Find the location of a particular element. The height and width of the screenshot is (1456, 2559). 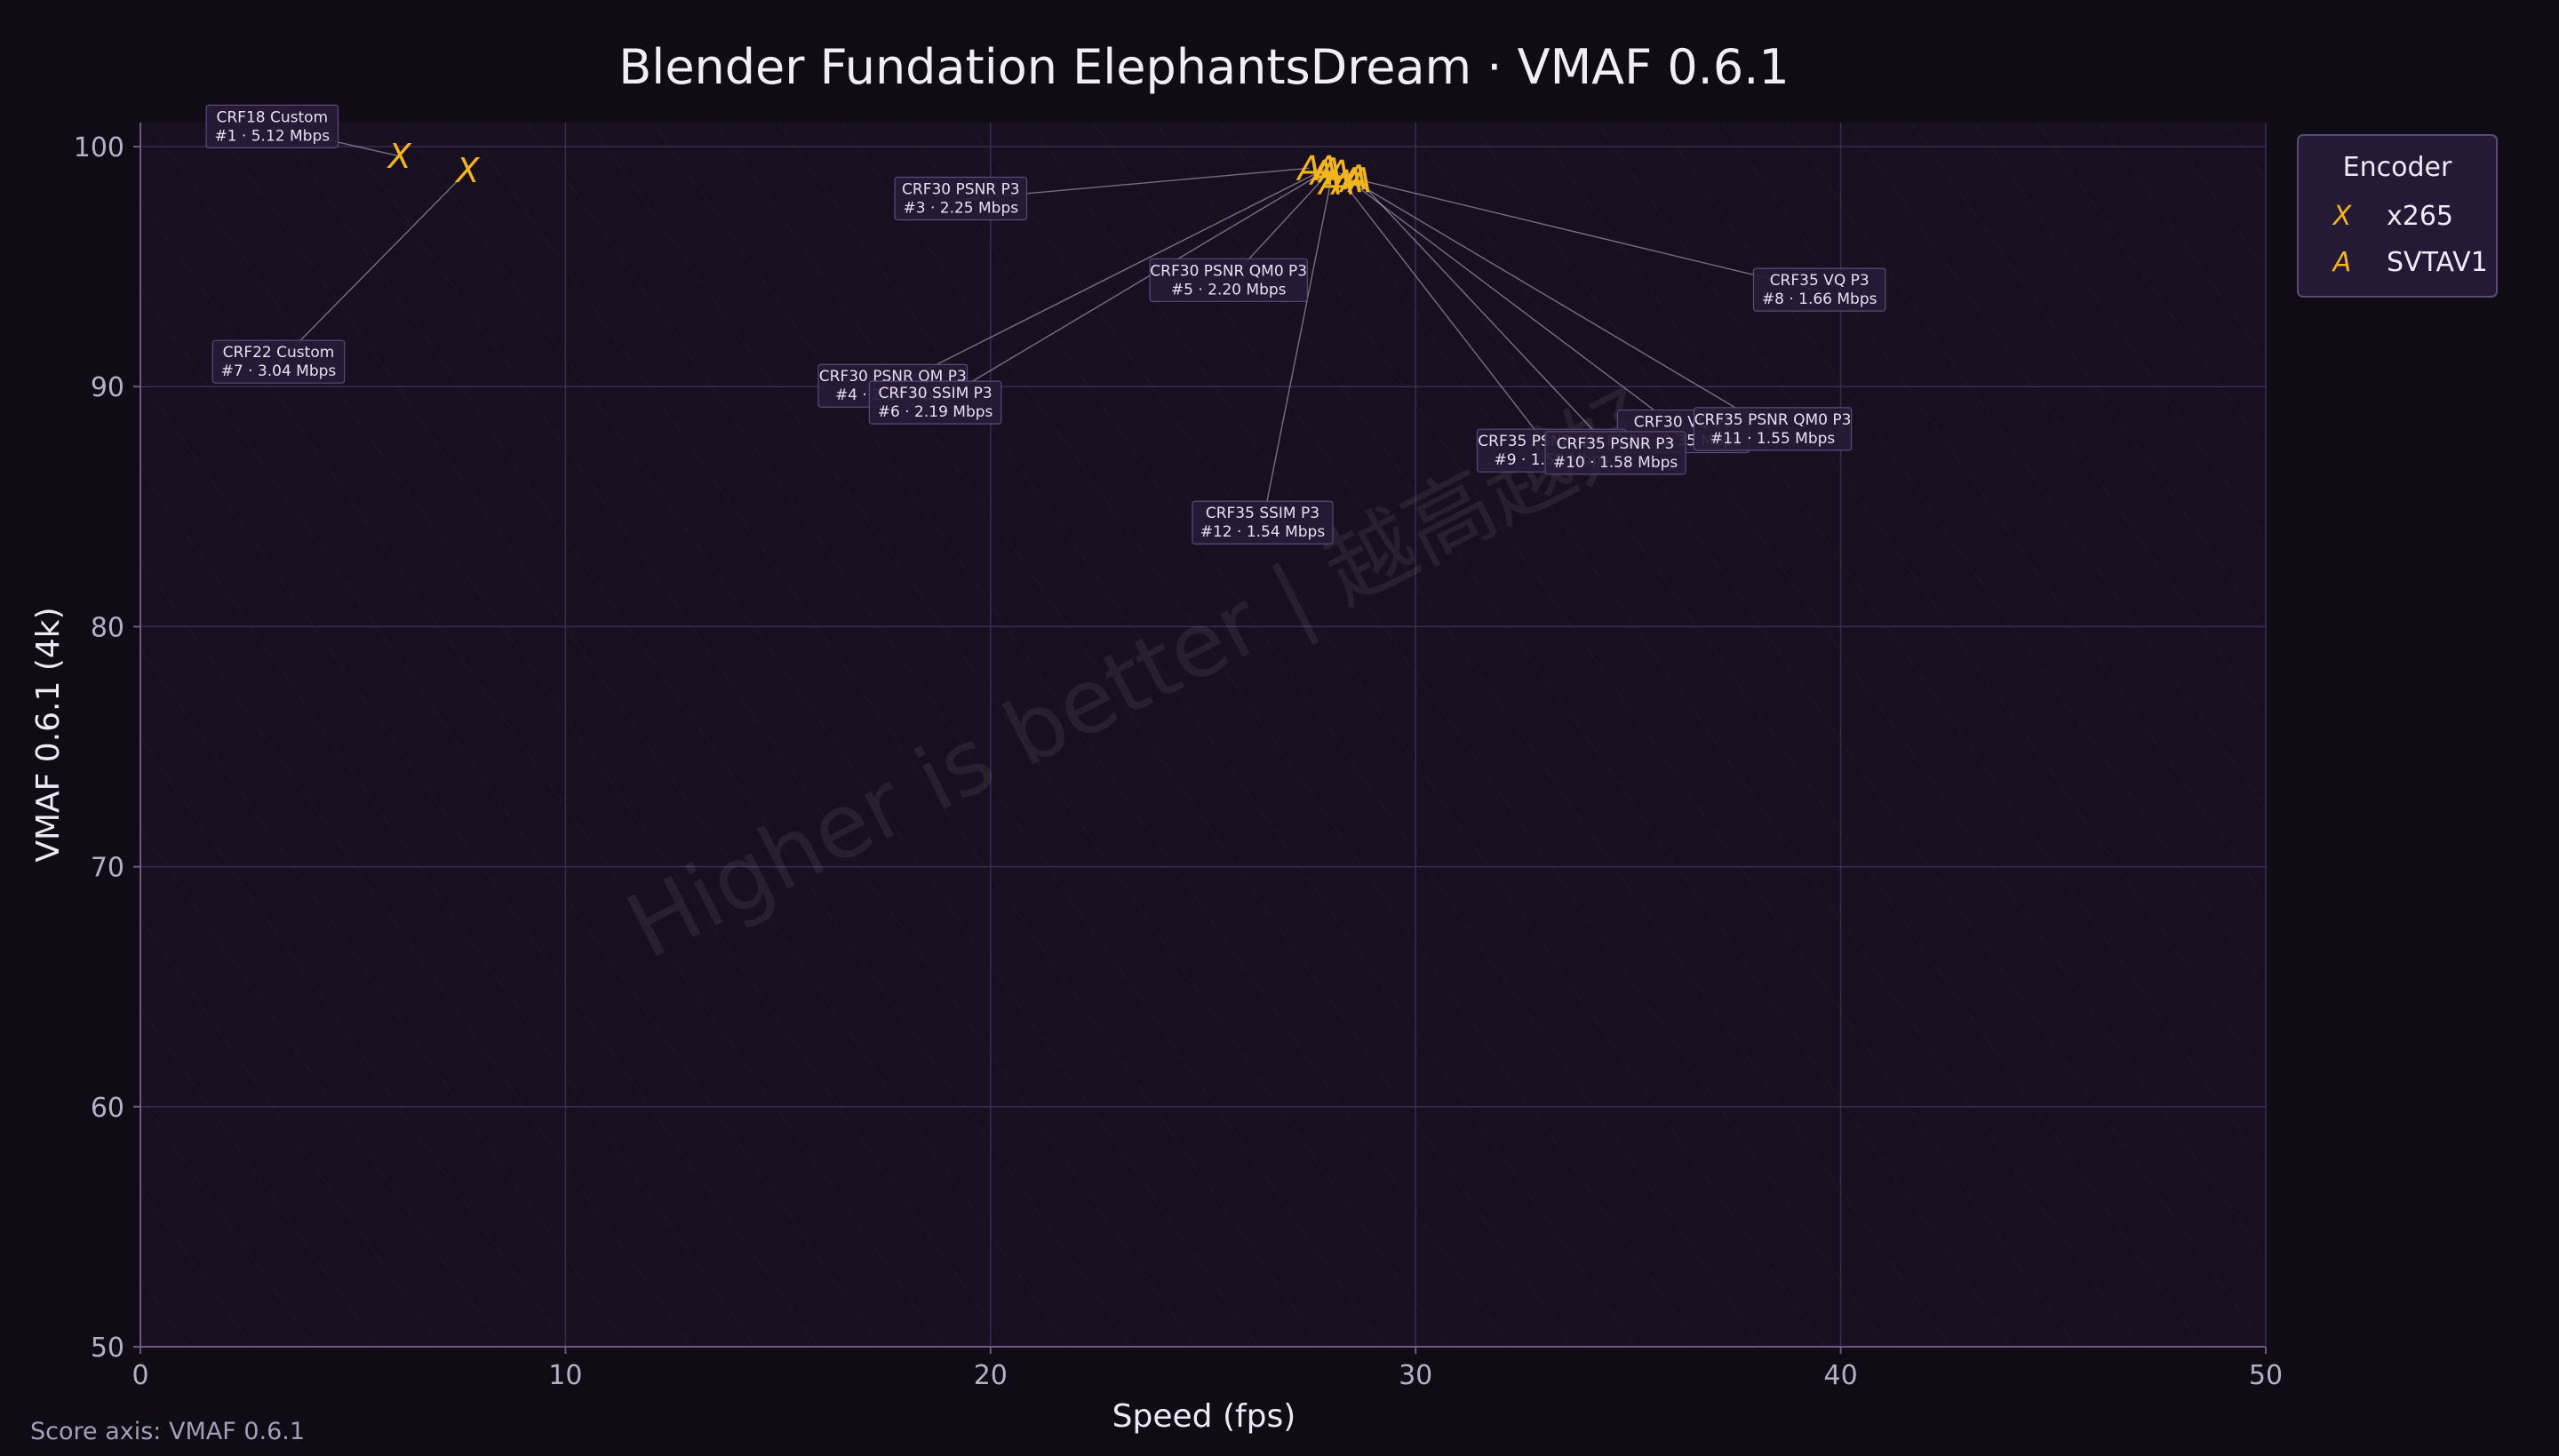

legend-title: Encoder is located at coordinates (2397, 167).